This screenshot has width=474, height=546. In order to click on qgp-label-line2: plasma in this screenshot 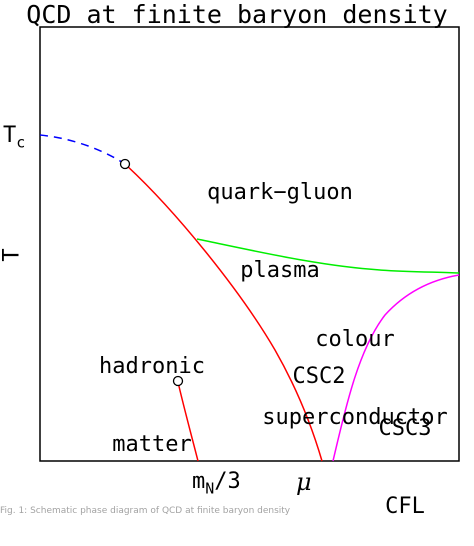, I will do `click(280, 270)`.